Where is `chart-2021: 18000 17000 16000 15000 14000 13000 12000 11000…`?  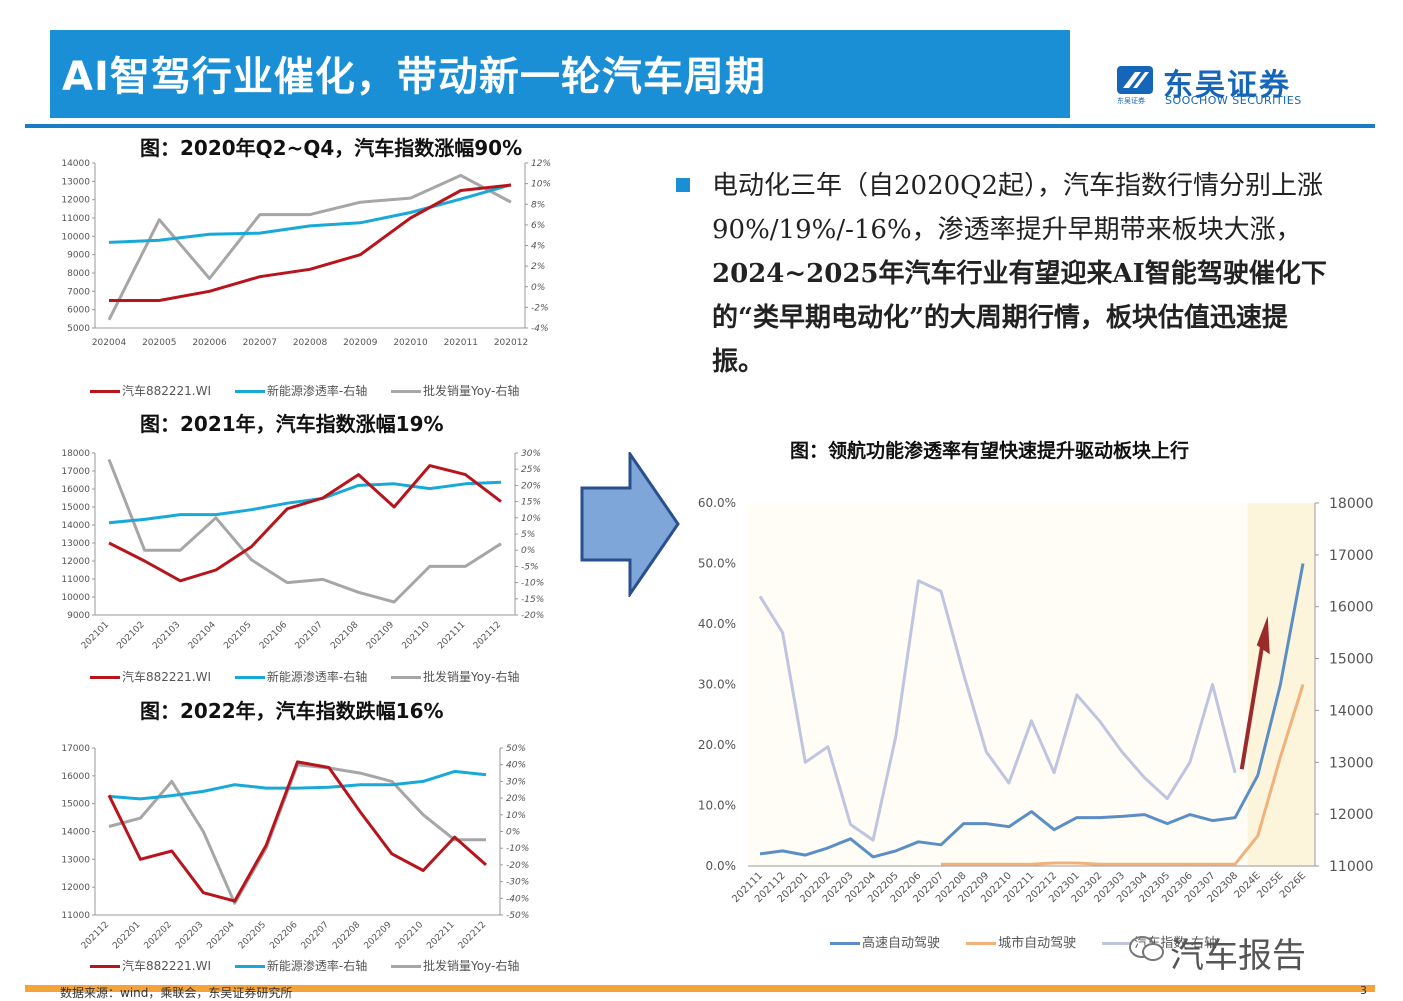 chart-2021: 18000 17000 16000 15000 14000 13000 12000 11000… is located at coordinates (305, 555).